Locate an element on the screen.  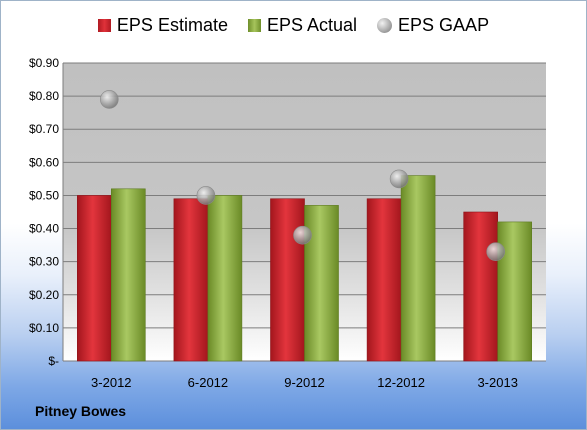
x-tick-label: 12-2012 is located at coordinates (401, 382).